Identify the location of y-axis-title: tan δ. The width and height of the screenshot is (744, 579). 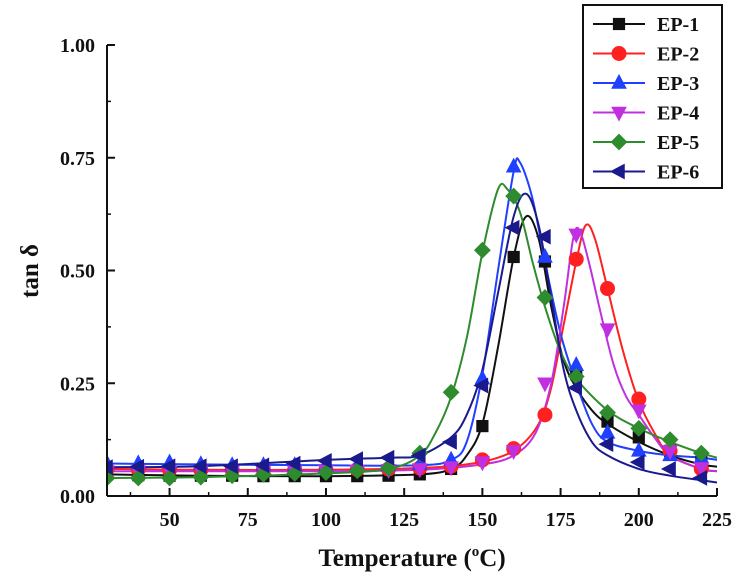
(30, 271).